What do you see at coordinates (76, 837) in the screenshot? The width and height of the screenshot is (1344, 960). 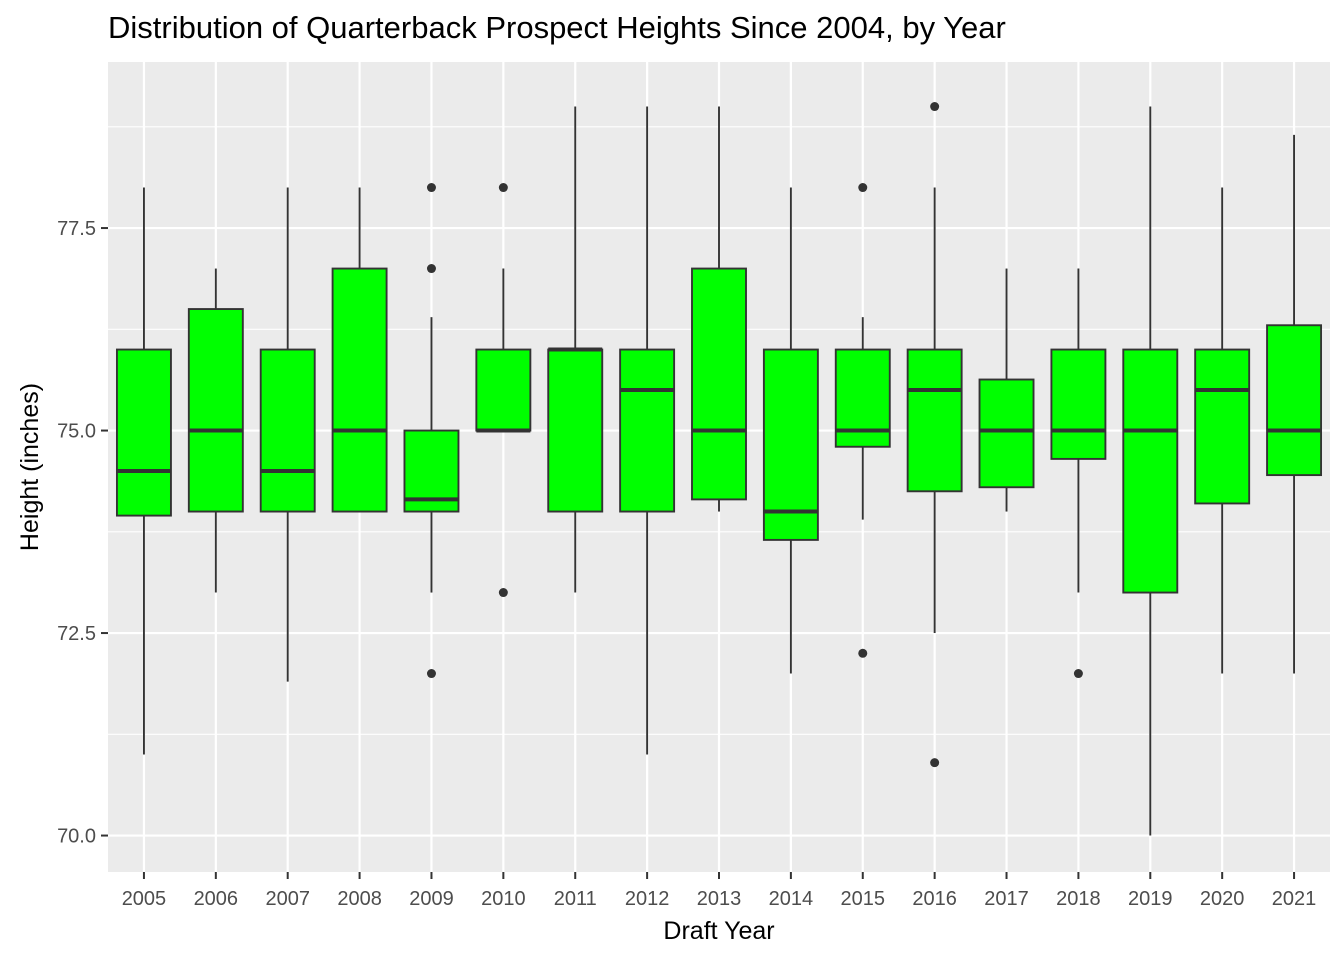 I see `y-tick-label: 70.0` at bounding box center [76, 837].